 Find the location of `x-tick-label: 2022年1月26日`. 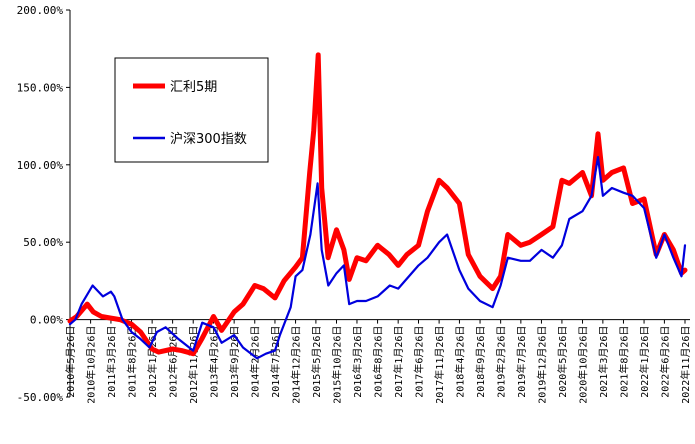

x-tick-label: 2022年1月26日 is located at coordinates (644, 362).